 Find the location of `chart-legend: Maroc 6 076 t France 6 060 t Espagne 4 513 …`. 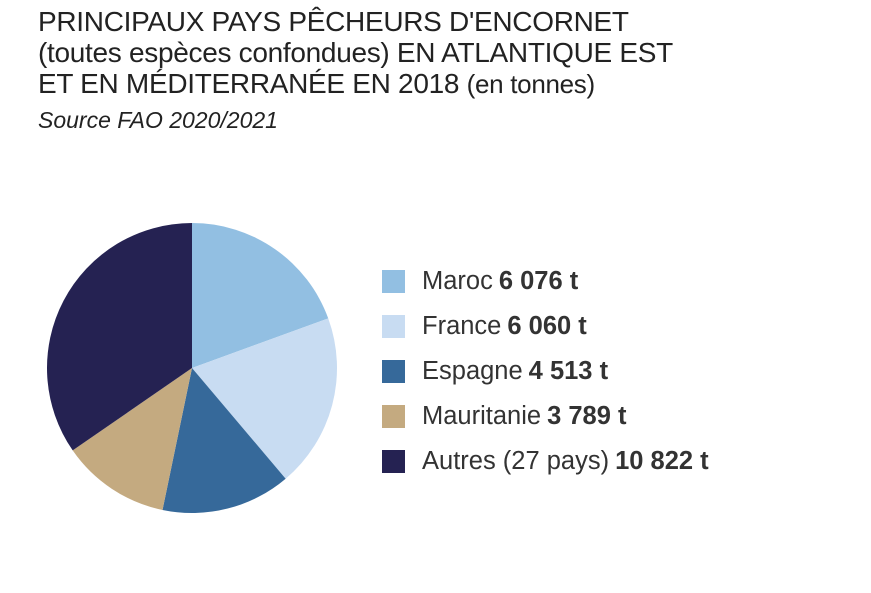

chart-legend: Maroc 6 076 t France 6 060 t Espagne 4 513 … is located at coordinates (545, 371).